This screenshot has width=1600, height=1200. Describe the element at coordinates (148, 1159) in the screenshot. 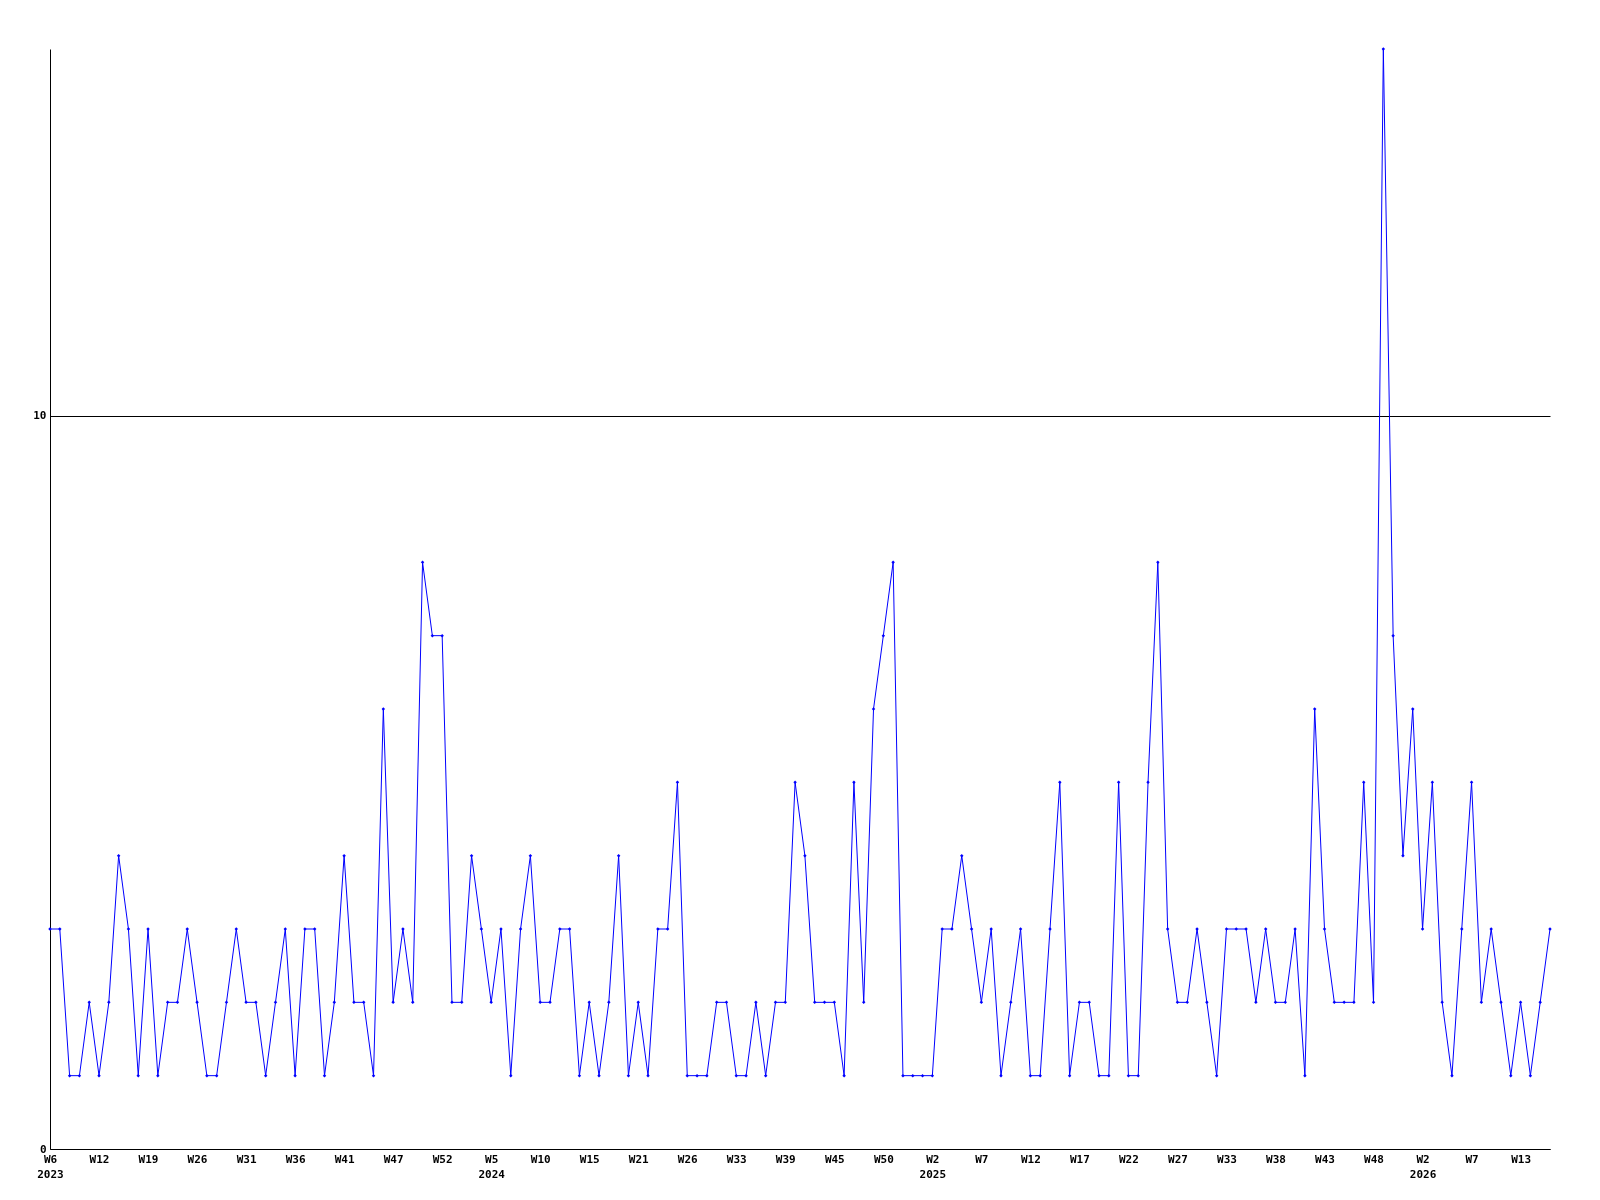

I see `x-tick-label: W19` at that location.